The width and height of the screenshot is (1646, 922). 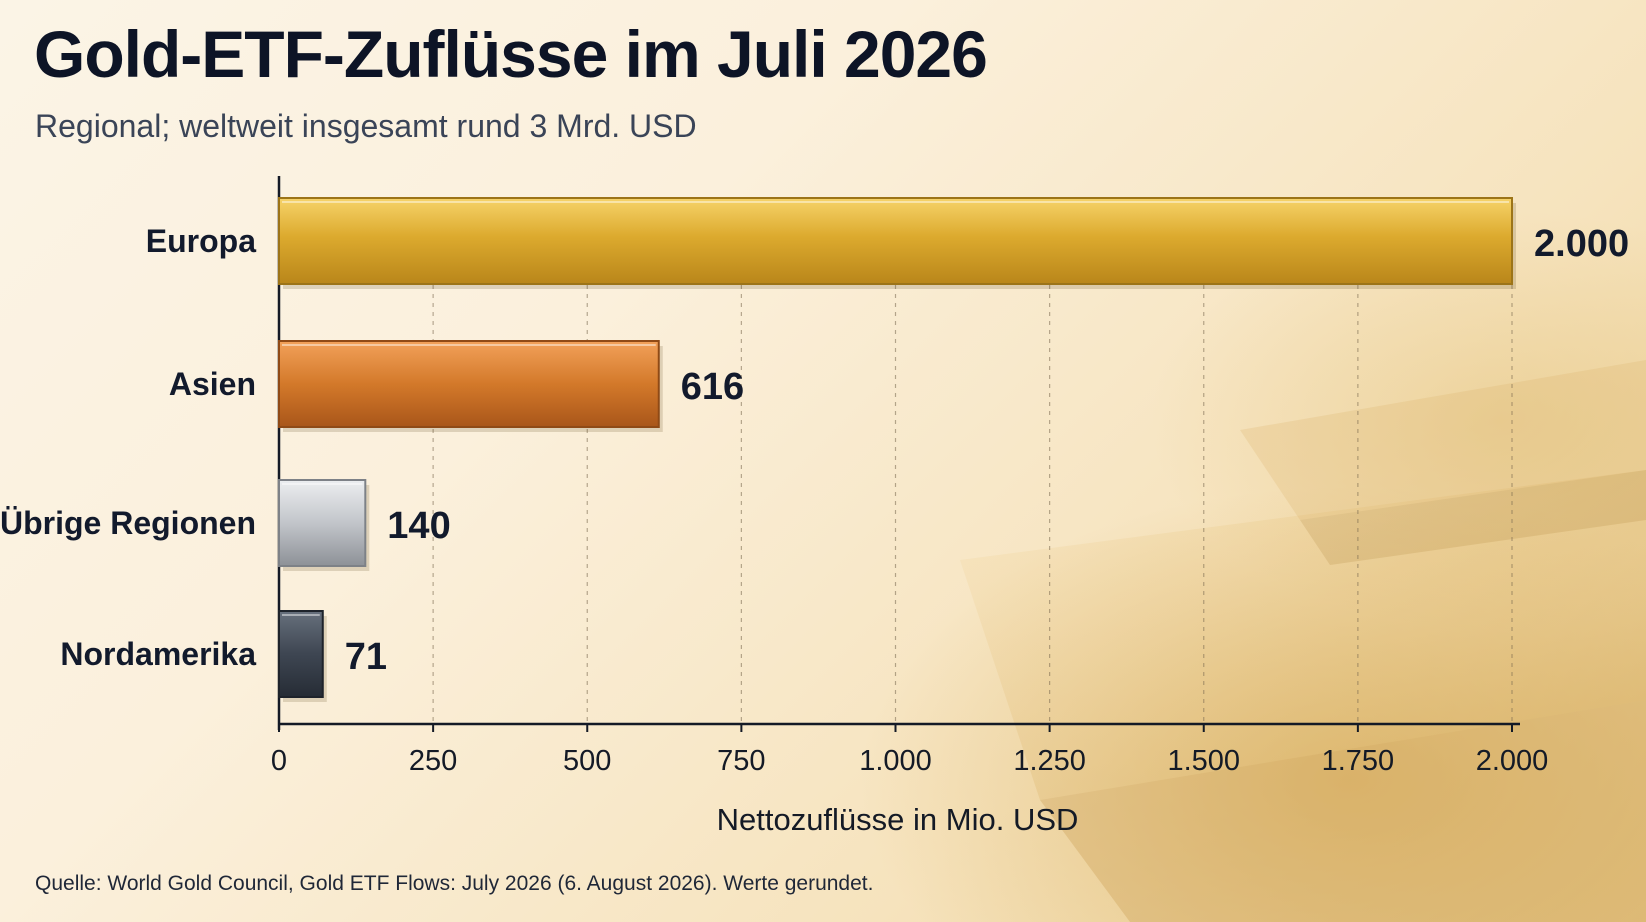 I want to click on category-label: Nordamerika, so click(x=158, y=654).